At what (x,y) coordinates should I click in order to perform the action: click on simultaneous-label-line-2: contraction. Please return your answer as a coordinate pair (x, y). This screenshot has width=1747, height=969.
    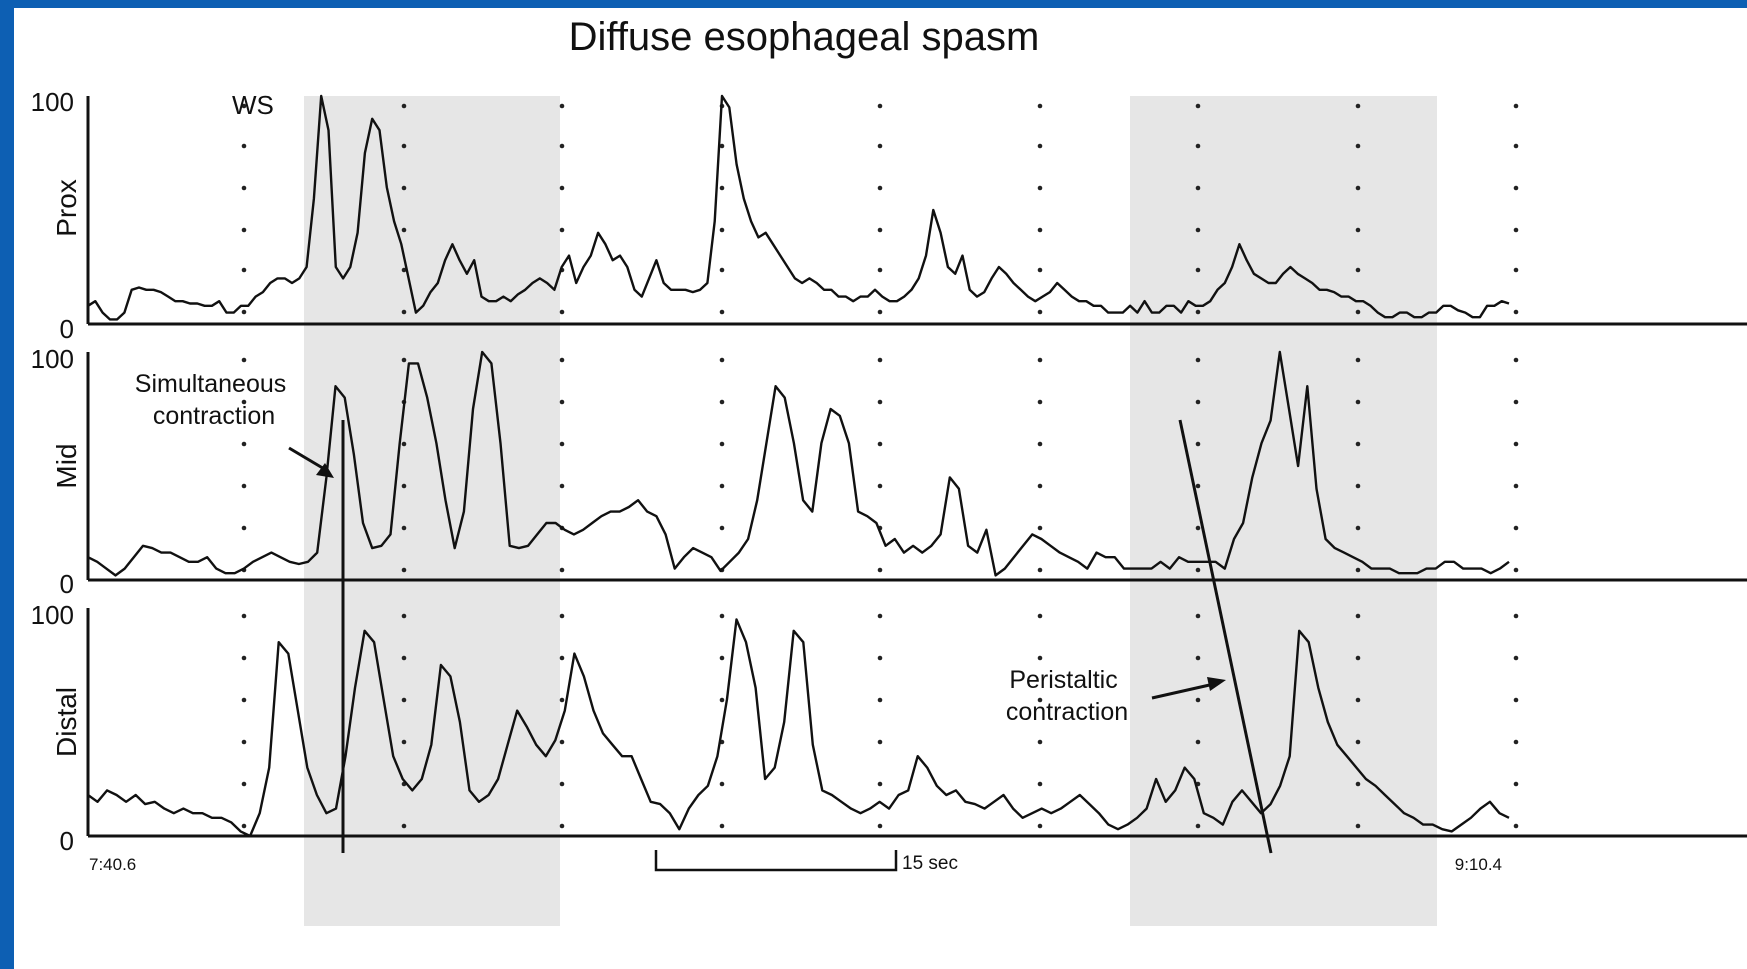
    Looking at the image, I should click on (214, 416).